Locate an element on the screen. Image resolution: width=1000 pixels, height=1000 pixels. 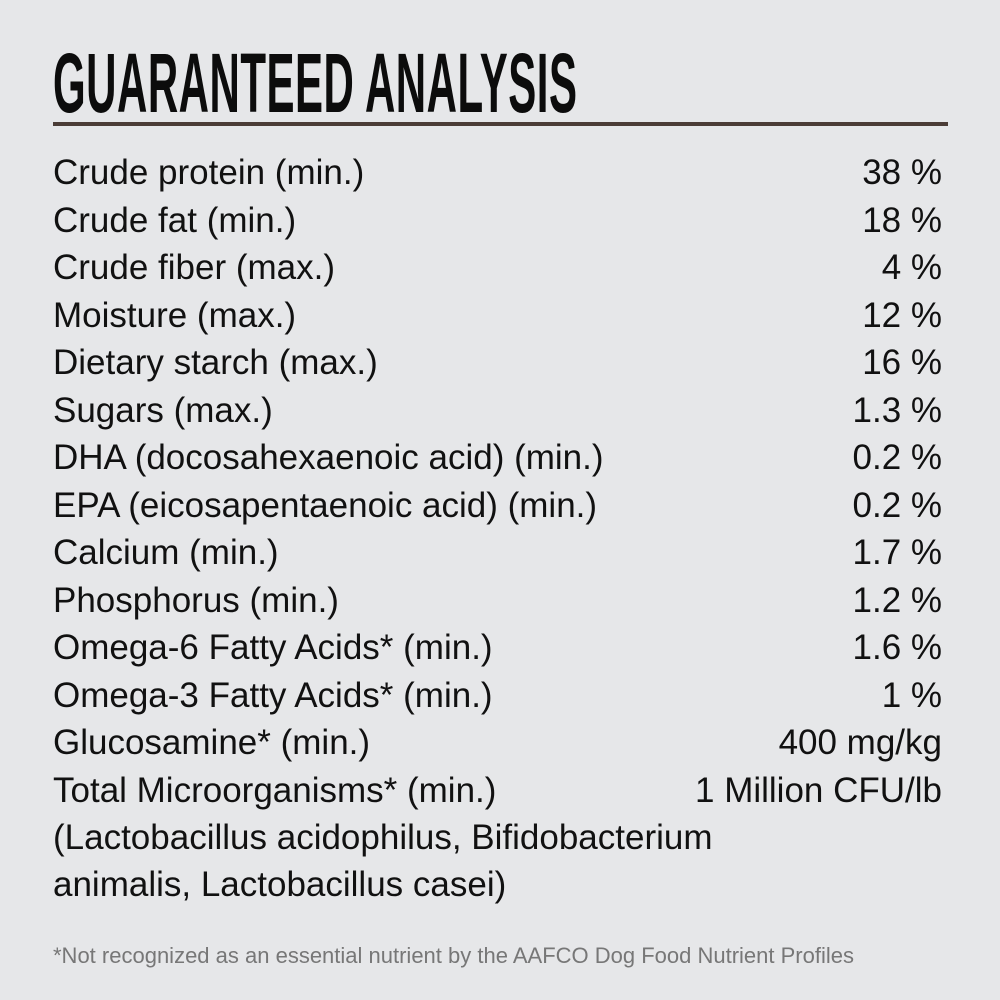
nutrient-label: Omega-6 Fatty Acids* (min.) is located at coordinates (273, 647).